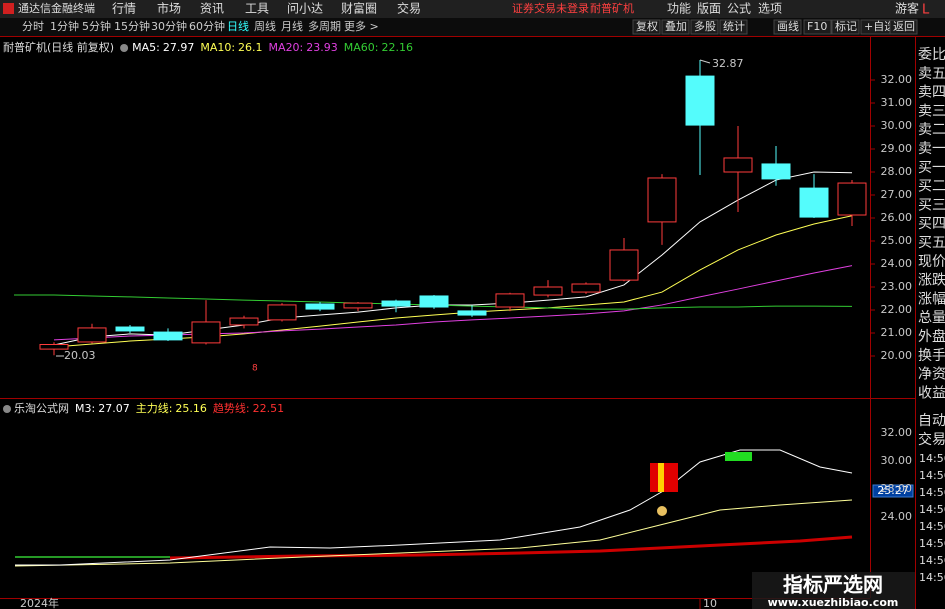  I want to click on side-field: 委比, so click(931, 55).